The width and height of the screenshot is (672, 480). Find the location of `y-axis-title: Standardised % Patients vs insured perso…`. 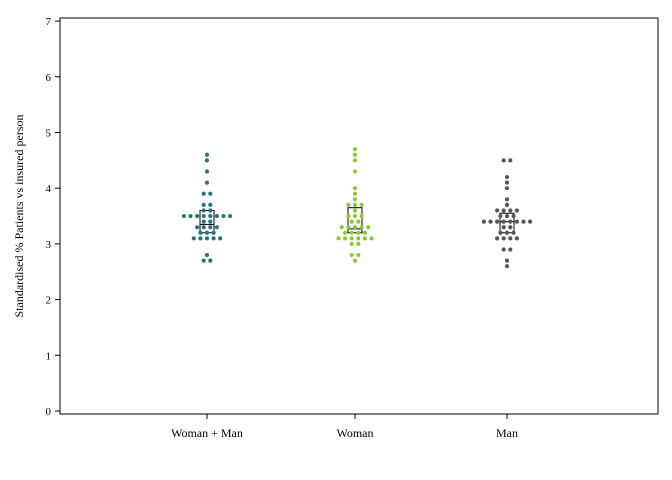

y-axis-title: Standardised % Patients vs insured perso… is located at coordinates (19, 216).